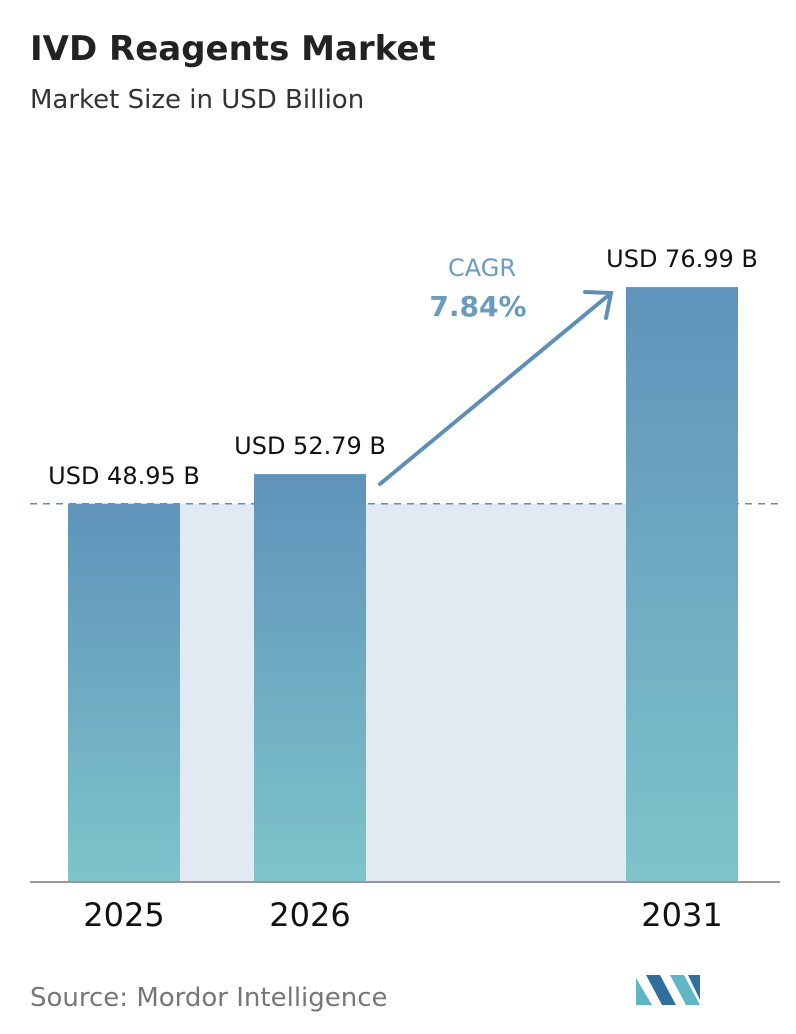 This screenshot has width=796, height=1034. I want to click on value-label: USD 76.99 B, so click(682, 259).